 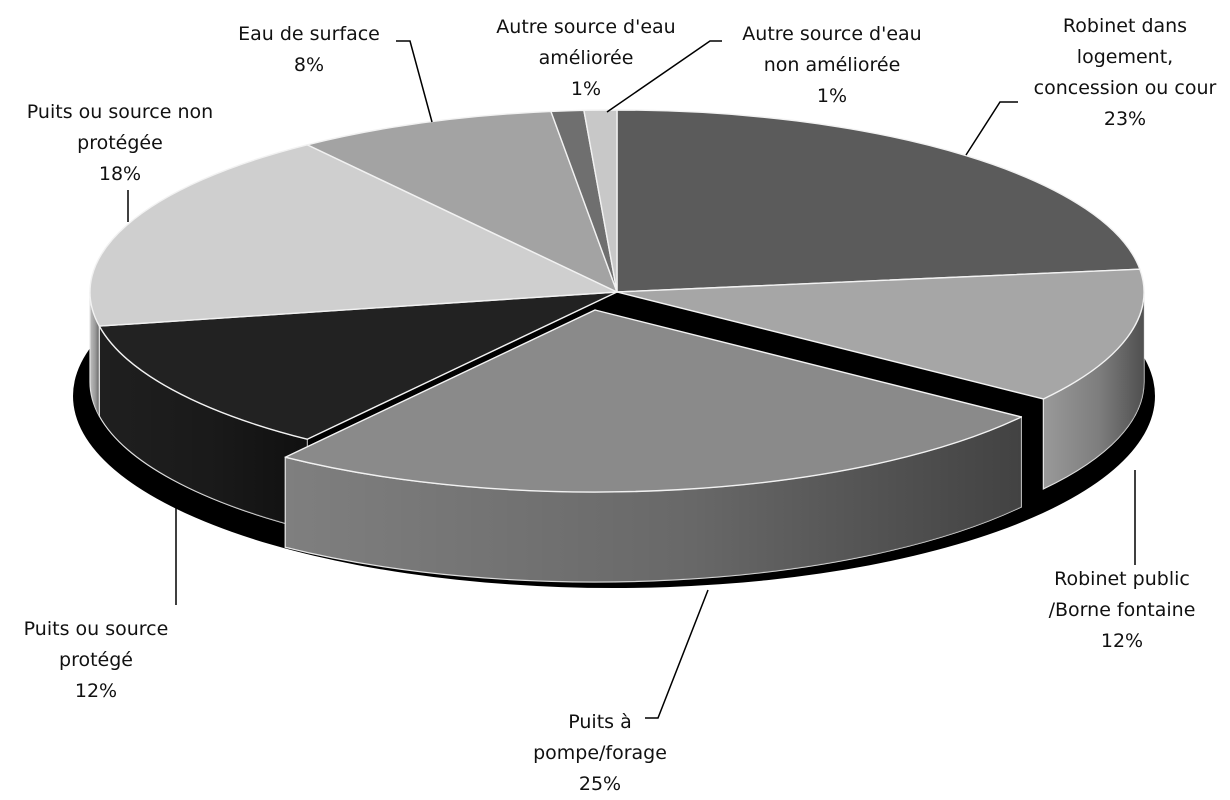 What do you see at coordinates (832, 65) in the screenshot?
I see `slice-label-7-line-1: non améliorée` at bounding box center [832, 65].